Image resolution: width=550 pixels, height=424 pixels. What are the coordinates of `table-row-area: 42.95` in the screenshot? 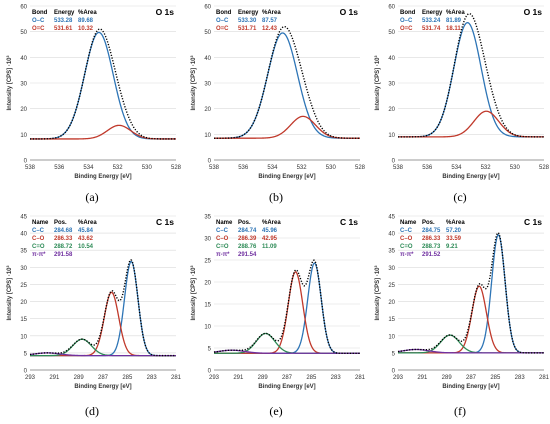 It's located at (270, 239).